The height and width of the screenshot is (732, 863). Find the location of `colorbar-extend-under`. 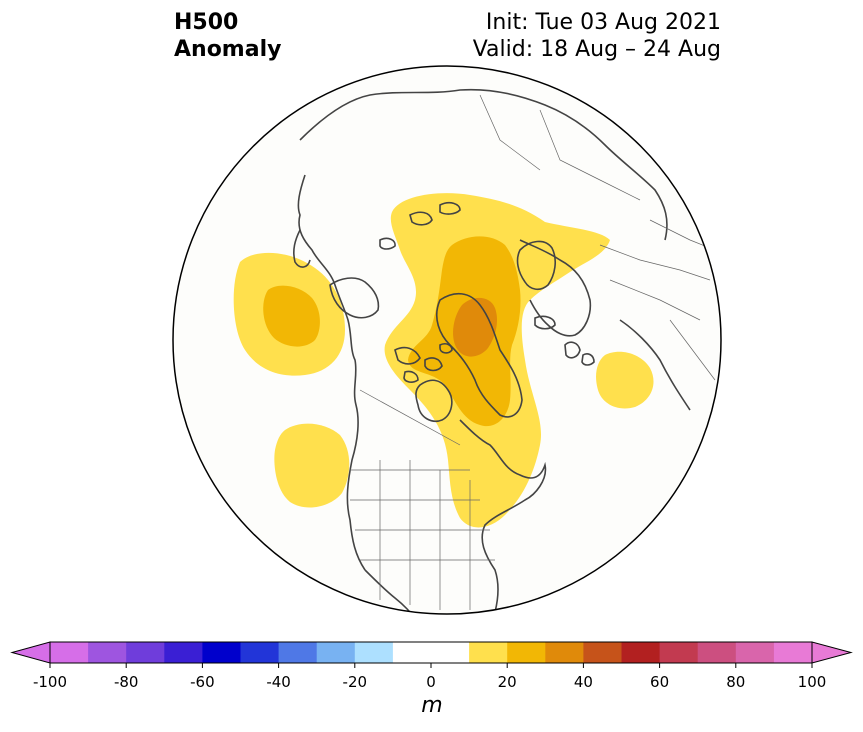

colorbar-extend-under is located at coordinates (30, 652).